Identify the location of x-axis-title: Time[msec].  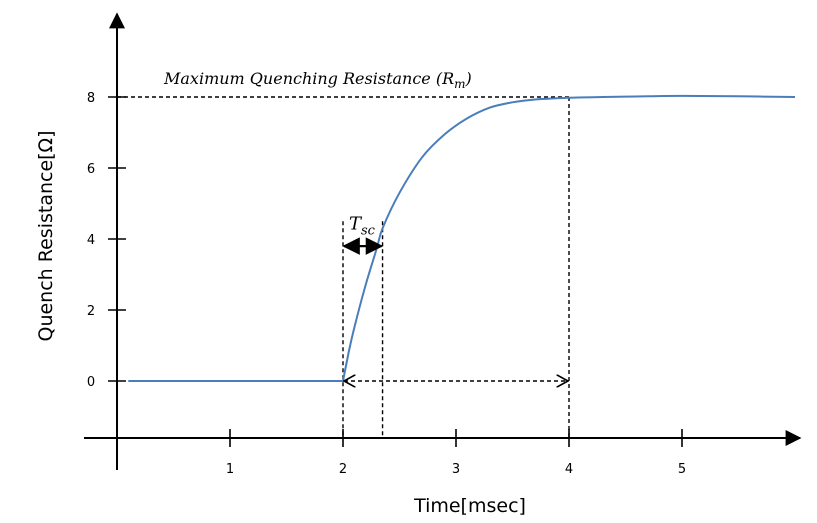
(469, 506).